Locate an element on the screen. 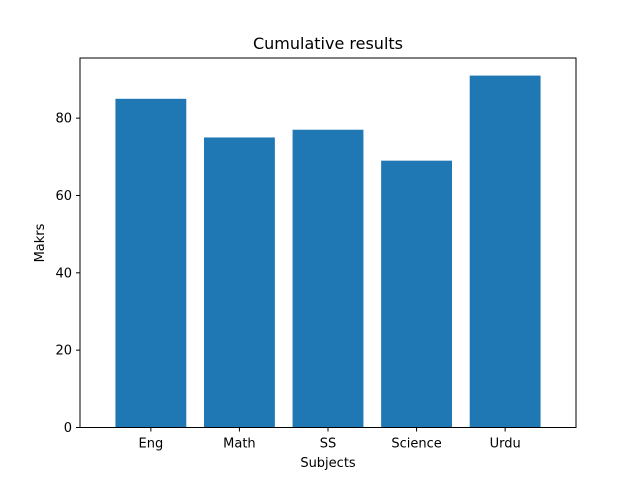 The image size is (640, 480). y-axis-ticks: 0 20 40 60 80 is located at coordinates (67, 274).